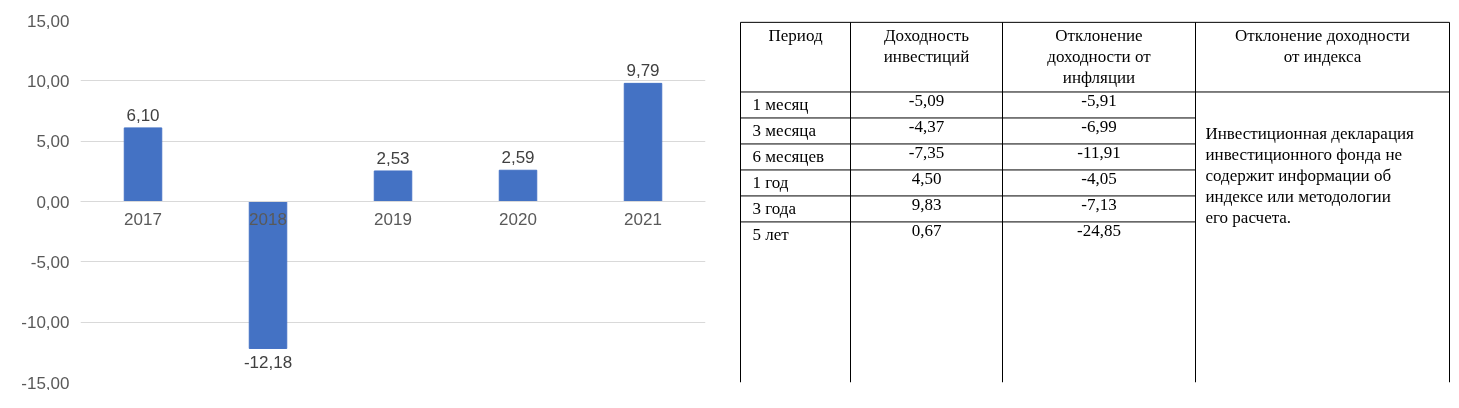 The height and width of the screenshot is (408, 1459). I want to click on text: 3 года, so click(774, 208).